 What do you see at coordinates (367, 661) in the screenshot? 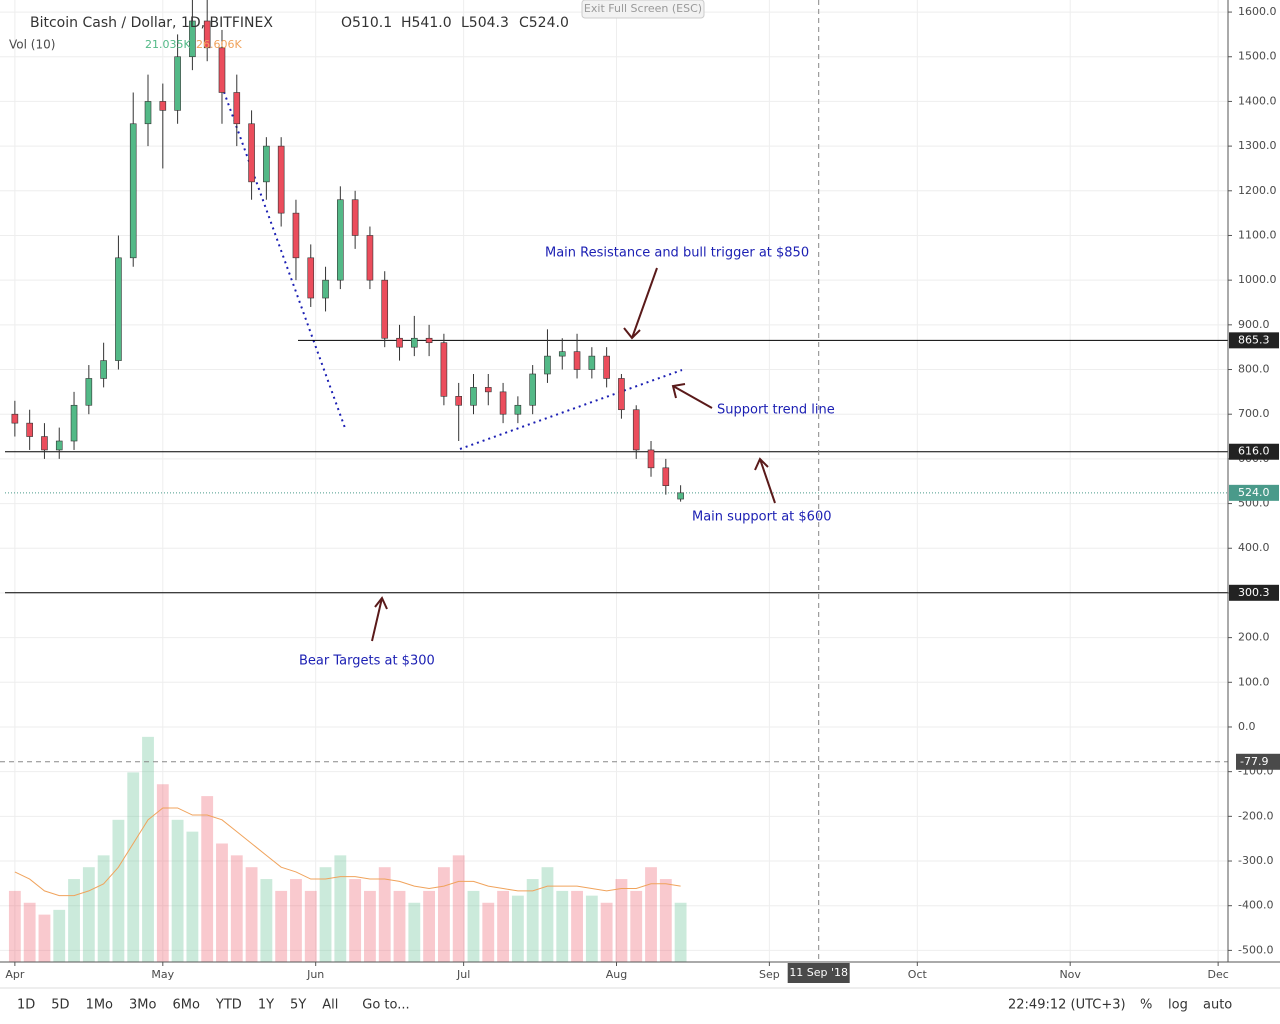
I see `annotation: Bear Targets at $300` at bounding box center [367, 661].